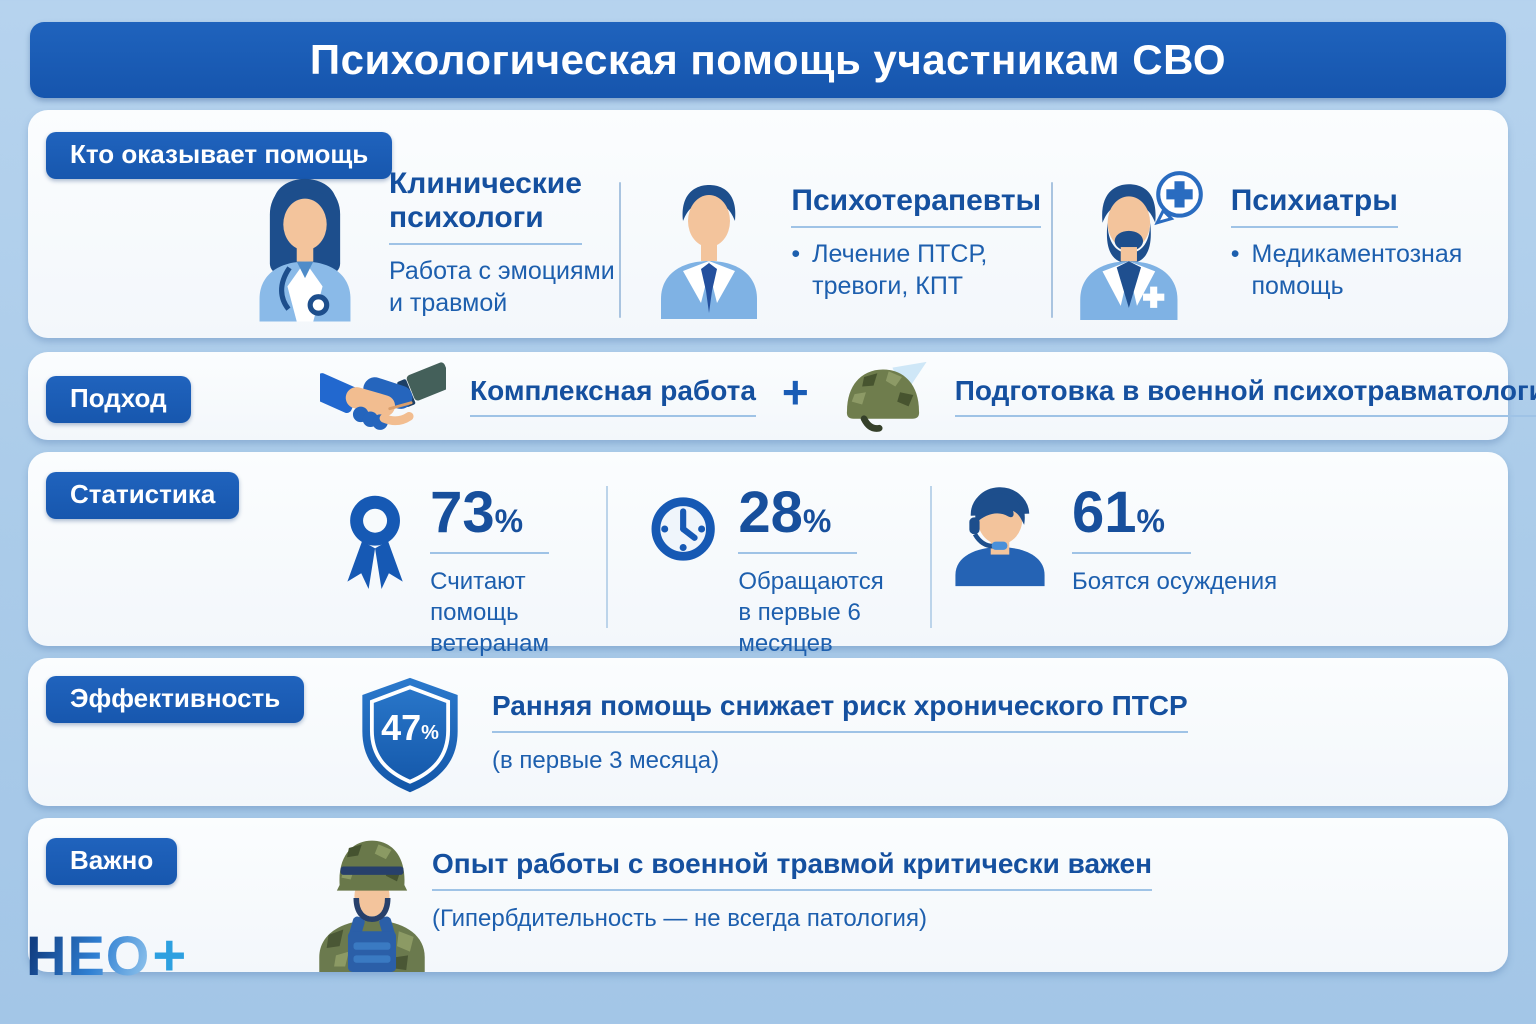 The width and height of the screenshot is (1536, 1024). I want to click on important-badge: Важно, so click(112, 861).